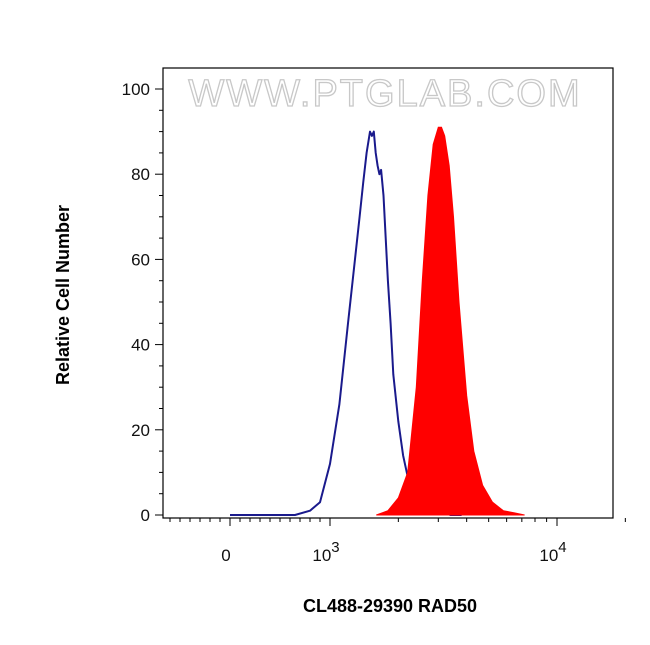 This screenshot has height=645, width=650. I want to click on x-tick-label: 0, so click(225, 555).